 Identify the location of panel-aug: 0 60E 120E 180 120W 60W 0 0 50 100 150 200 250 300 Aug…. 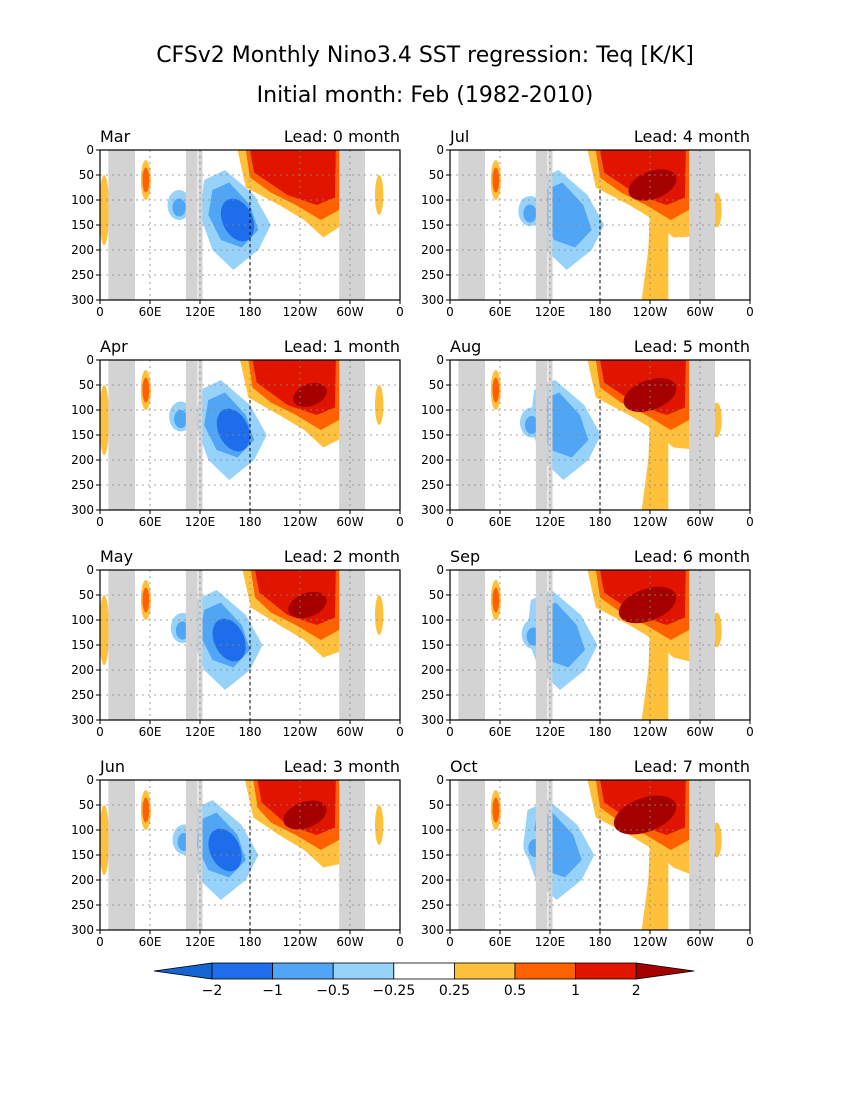
(587, 433).